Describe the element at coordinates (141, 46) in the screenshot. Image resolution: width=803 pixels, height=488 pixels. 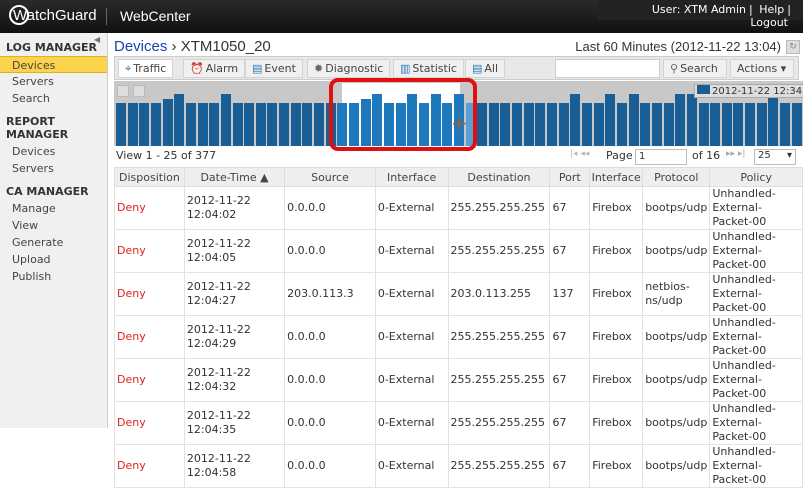
I see `breadcrumb-devices: Devices` at that location.